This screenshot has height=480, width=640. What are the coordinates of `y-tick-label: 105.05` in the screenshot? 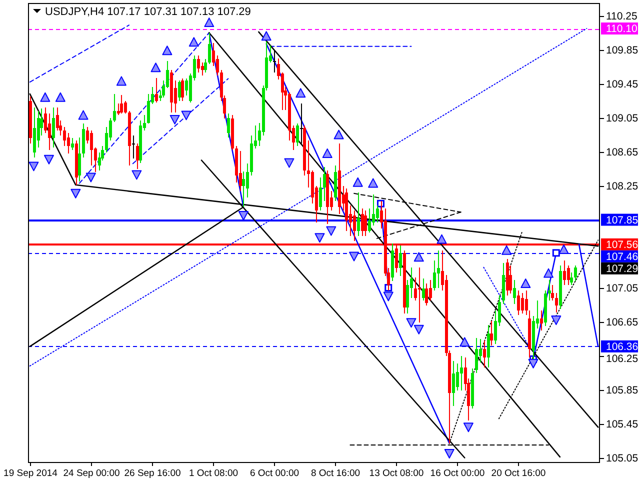 It's located at (622, 458).